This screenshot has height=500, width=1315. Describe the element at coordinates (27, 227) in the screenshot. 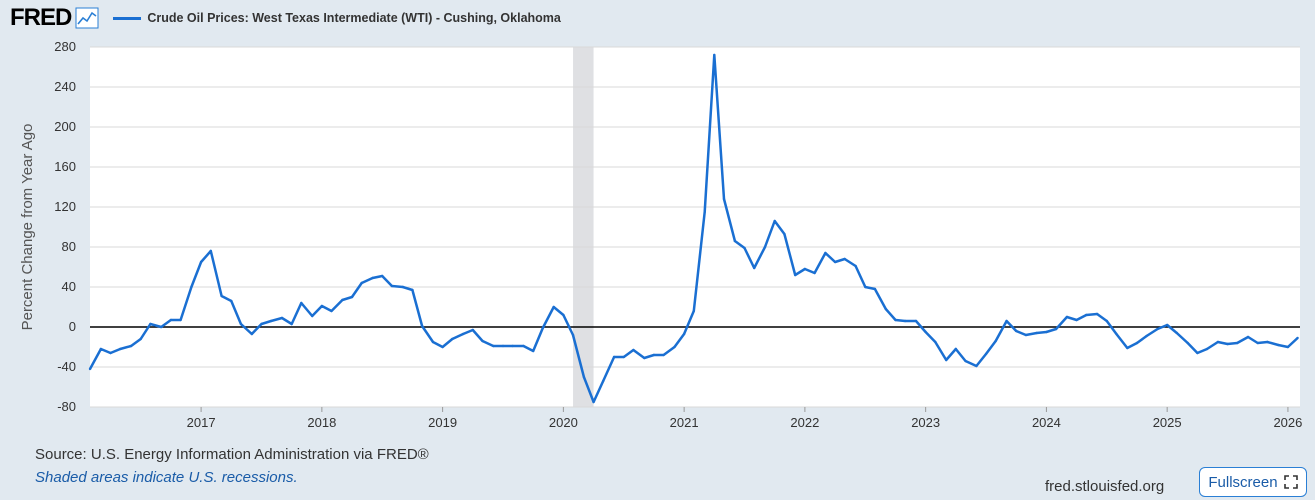

I see `y-axis-label: Percent Change from Year Ago` at that location.